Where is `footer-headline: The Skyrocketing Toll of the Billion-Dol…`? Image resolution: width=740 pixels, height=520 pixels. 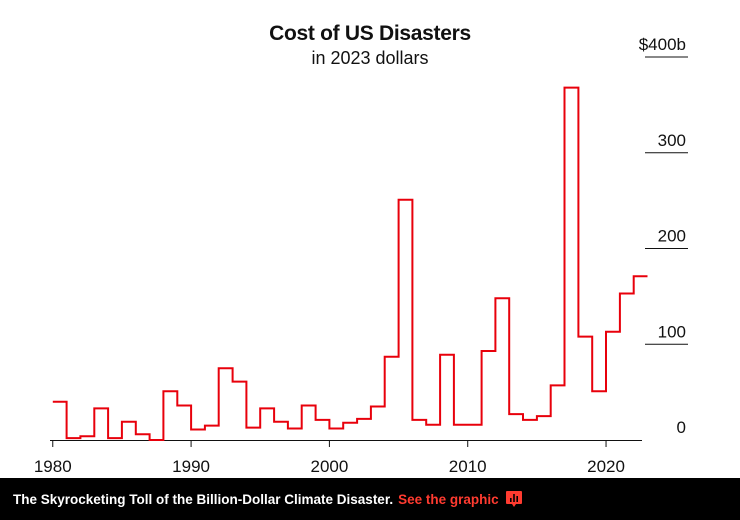
footer-headline: The Skyrocketing Toll of the Billion-Dol… is located at coordinates (203, 499).